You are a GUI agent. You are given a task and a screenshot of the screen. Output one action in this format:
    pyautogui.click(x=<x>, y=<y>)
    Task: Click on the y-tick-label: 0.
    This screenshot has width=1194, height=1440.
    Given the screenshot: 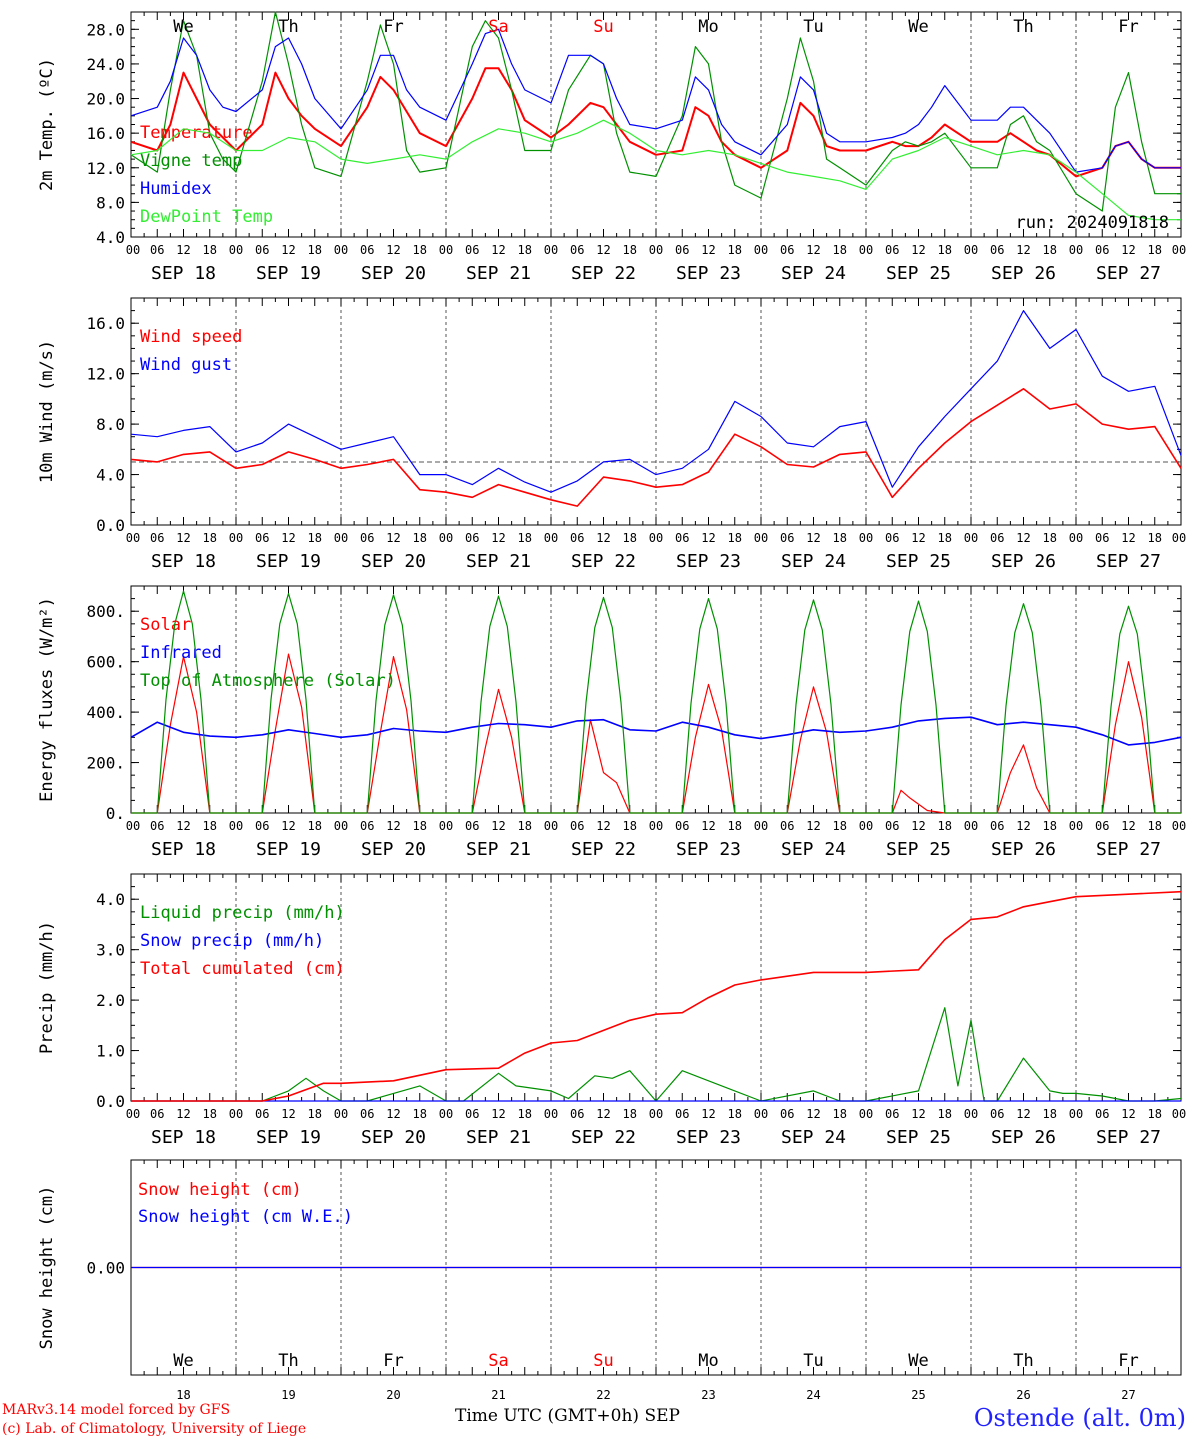 What is the action you would take?
    pyautogui.click(x=115, y=813)
    